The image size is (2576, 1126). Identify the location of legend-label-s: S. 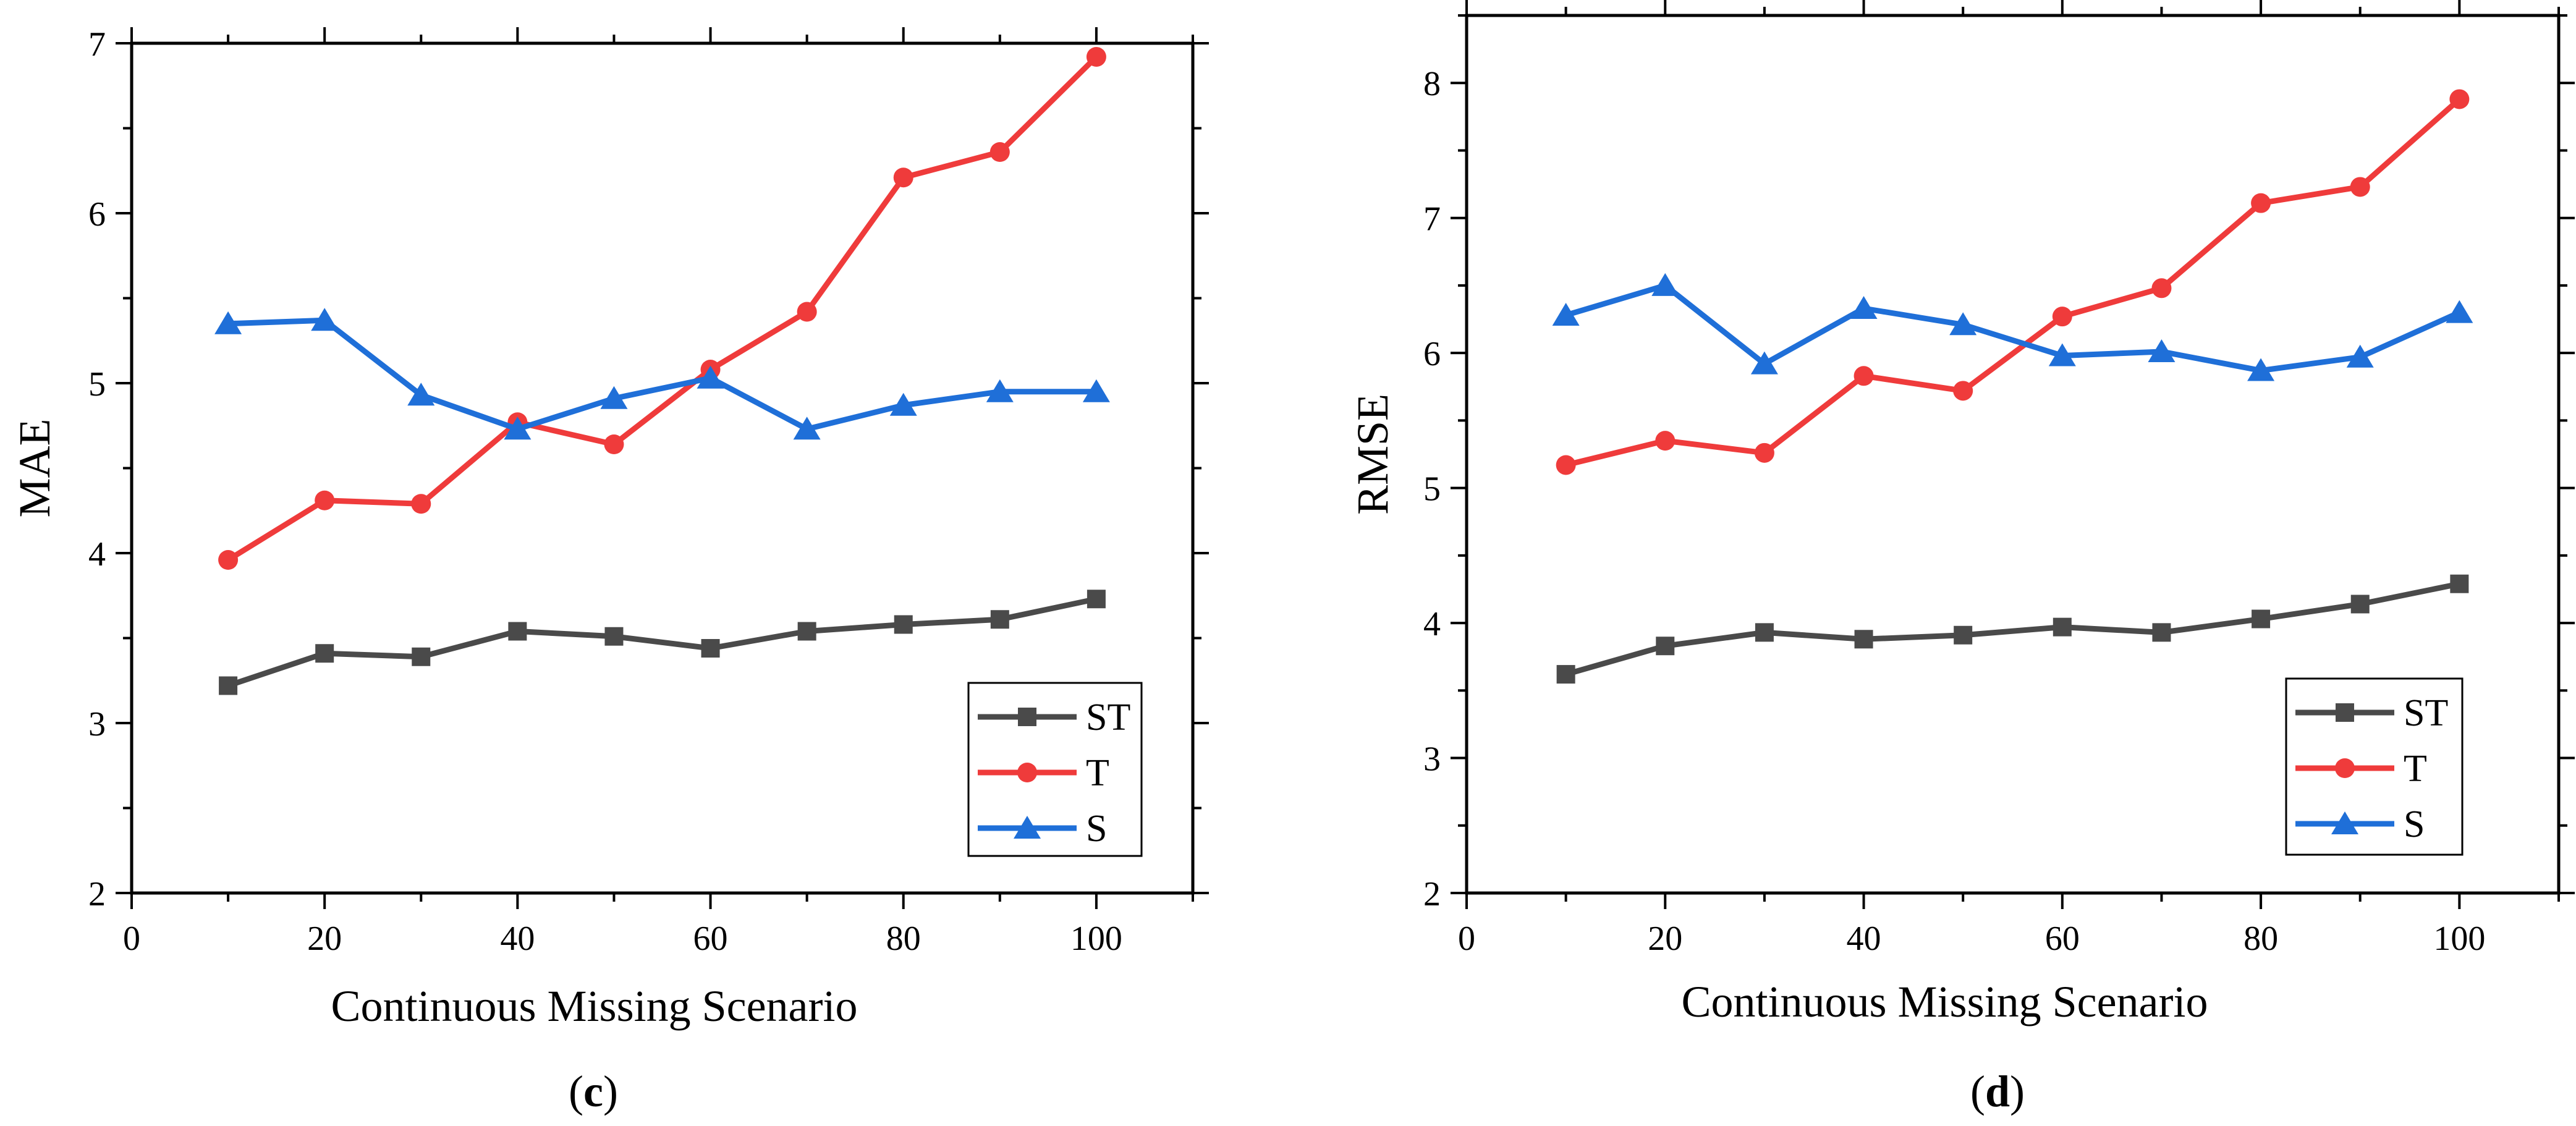
(1096, 829).